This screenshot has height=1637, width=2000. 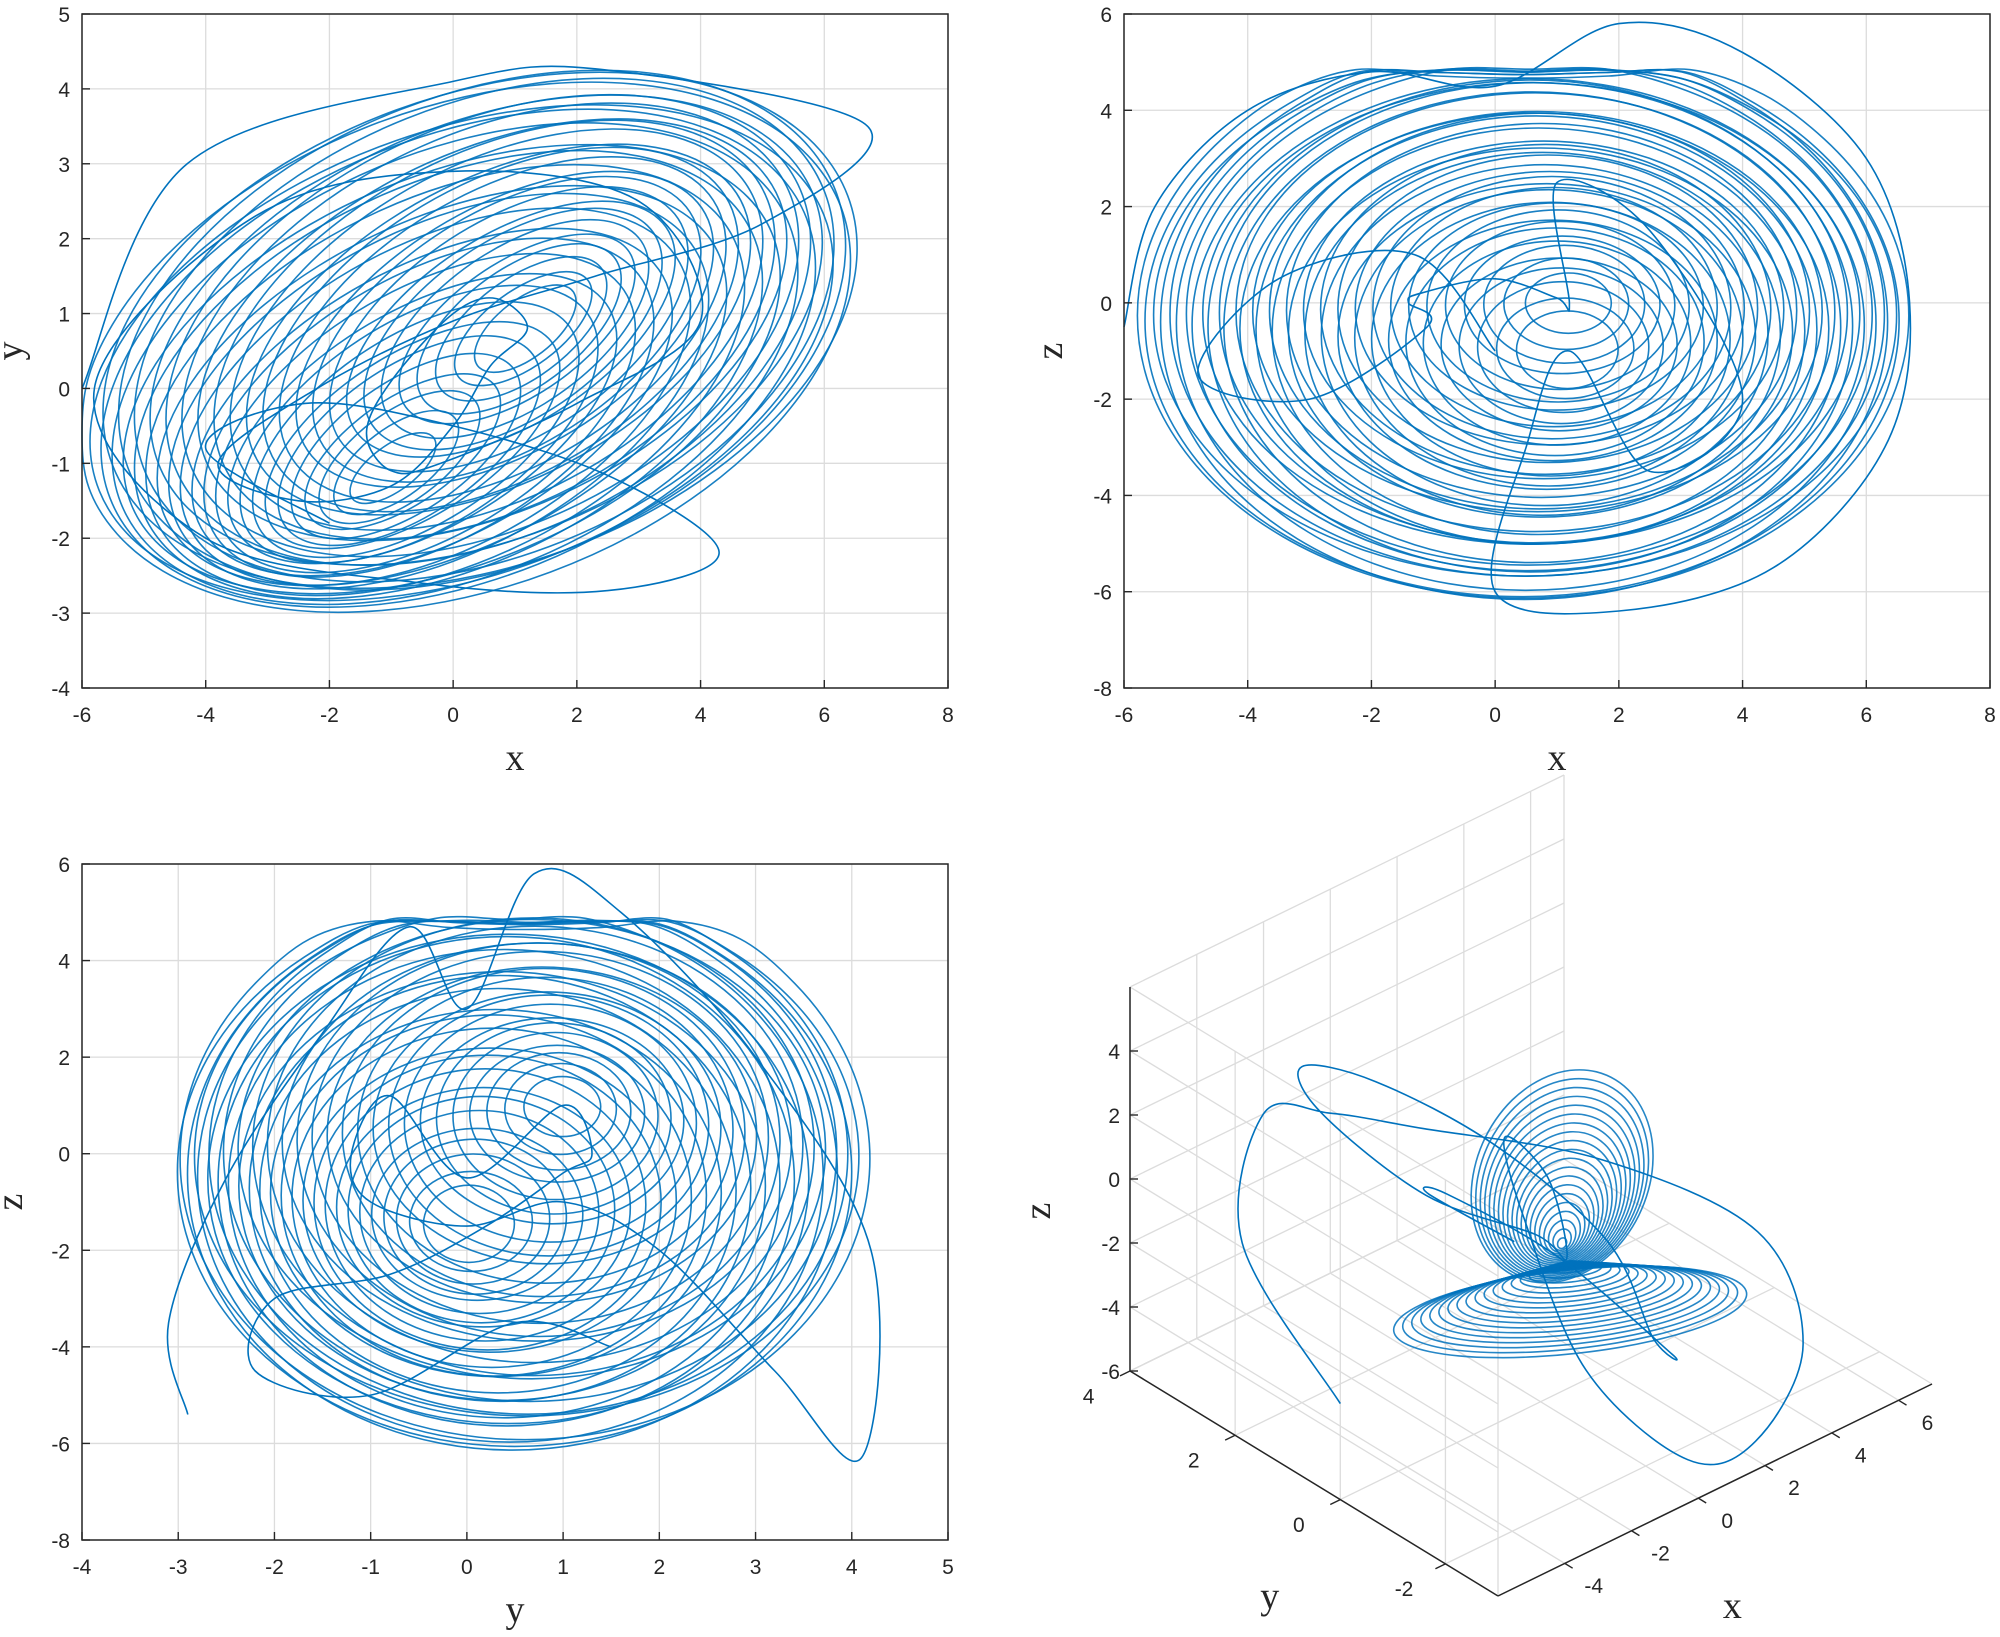 What do you see at coordinates (60, 1348) in the screenshot?
I see `y-tick-label: -4` at bounding box center [60, 1348].